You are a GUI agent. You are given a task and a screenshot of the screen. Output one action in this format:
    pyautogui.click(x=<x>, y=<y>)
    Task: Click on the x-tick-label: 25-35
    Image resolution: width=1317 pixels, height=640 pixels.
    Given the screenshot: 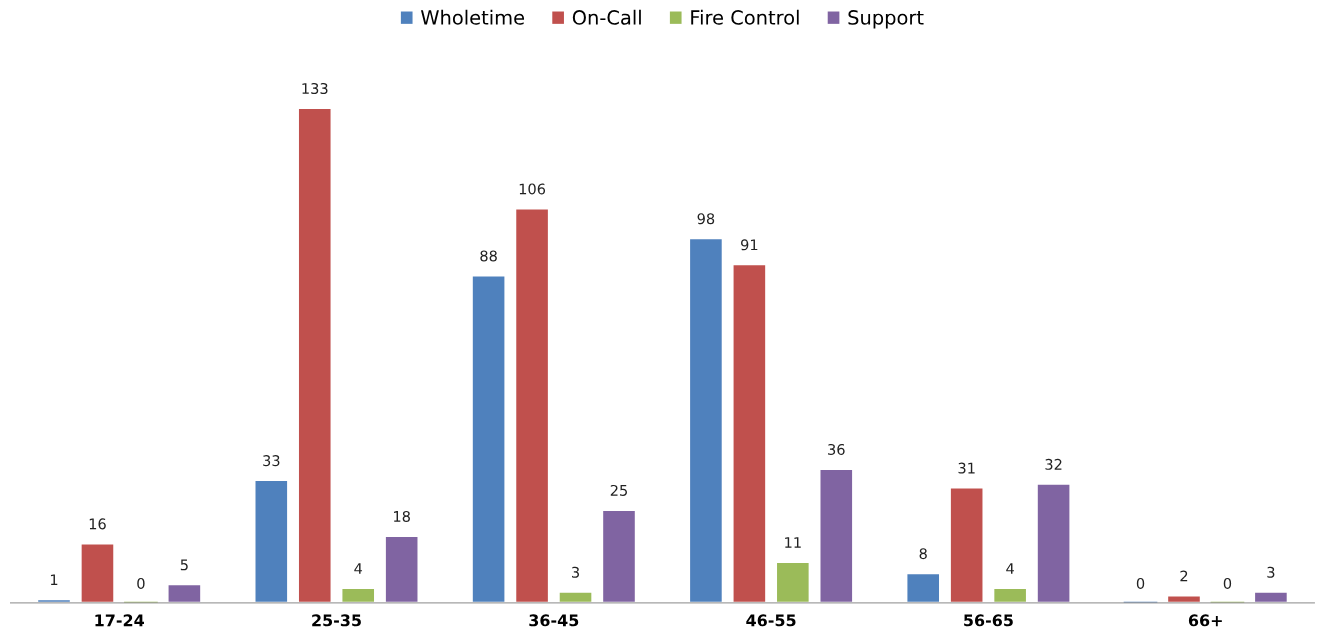 What is the action you would take?
    pyautogui.click(x=336, y=620)
    